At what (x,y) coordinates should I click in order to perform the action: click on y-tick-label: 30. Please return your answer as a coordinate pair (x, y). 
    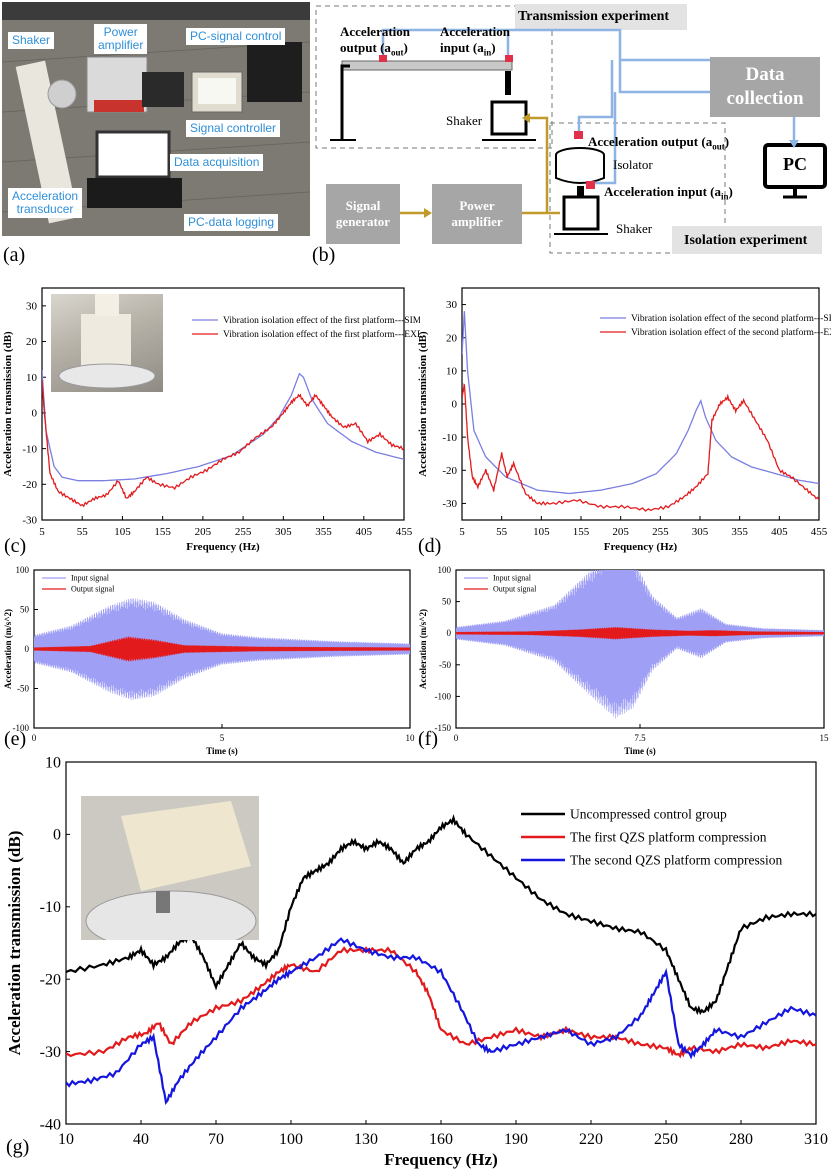
    Looking at the image, I should click on (32, 307).